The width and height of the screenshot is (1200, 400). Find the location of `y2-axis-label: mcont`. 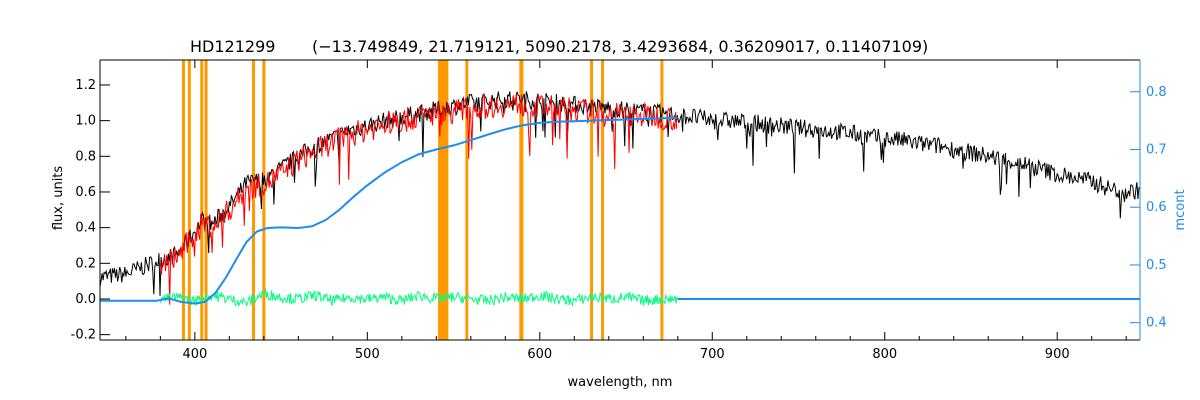

y2-axis-label: mcont is located at coordinates (1180, 209).